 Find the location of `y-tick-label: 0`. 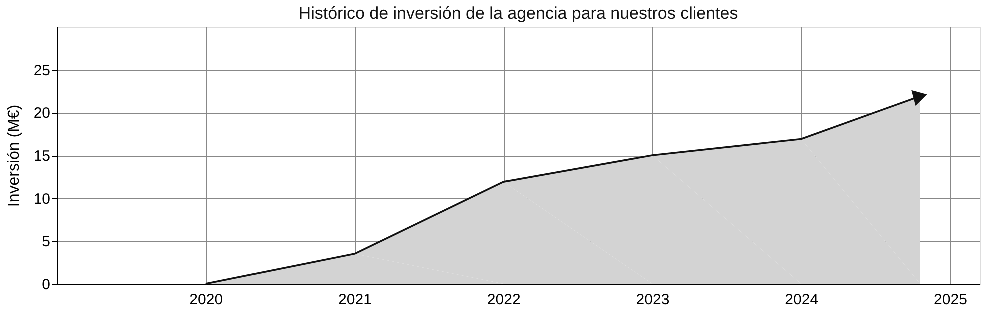

y-tick-label: 0 is located at coordinates (46, 285).